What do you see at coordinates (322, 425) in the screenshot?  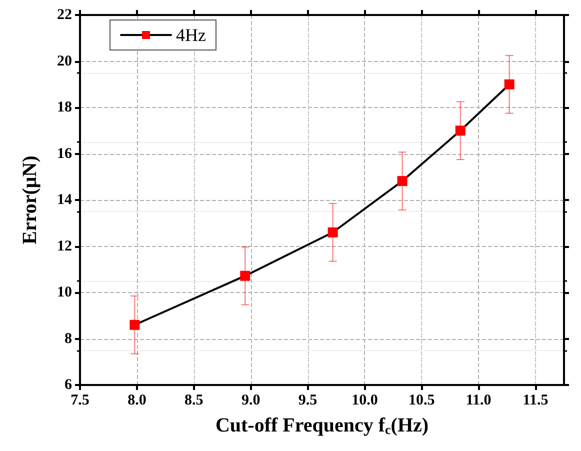 I see `x-axis-title: Cut-off Frequency fc(Hz)` at bounding box center [322, 425].